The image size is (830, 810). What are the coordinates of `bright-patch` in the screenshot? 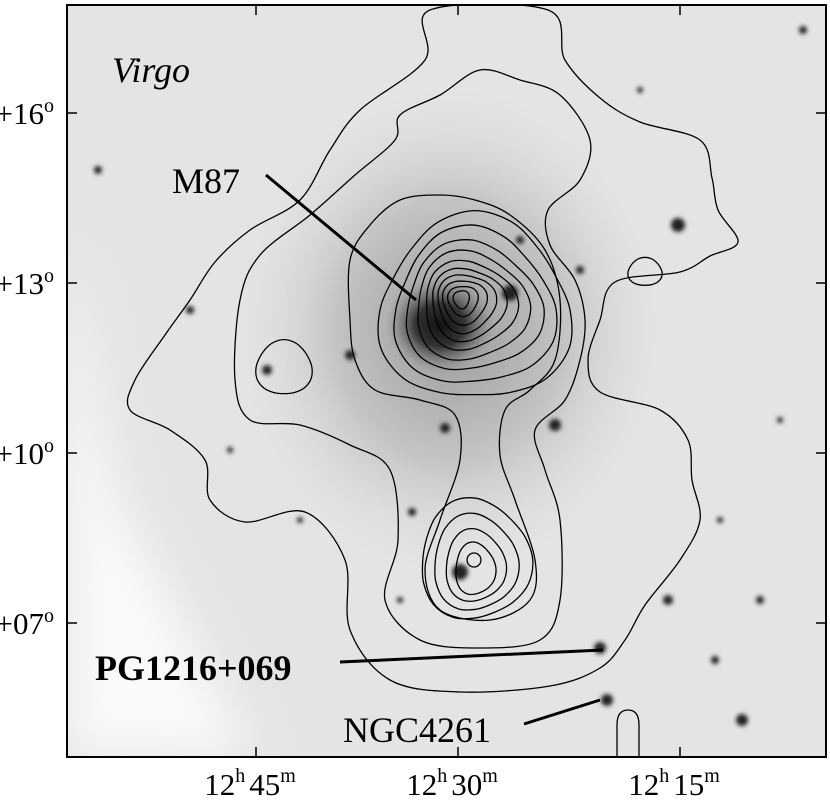 It's located at (163, 503).